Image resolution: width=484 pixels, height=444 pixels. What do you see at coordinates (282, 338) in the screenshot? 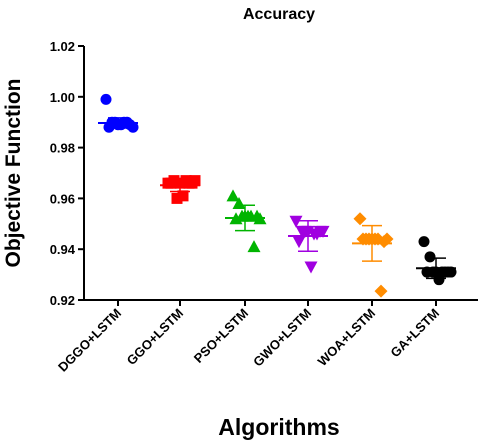
I see `x-tick-label: GWO+LSTM` at bounding box center [282, 338].